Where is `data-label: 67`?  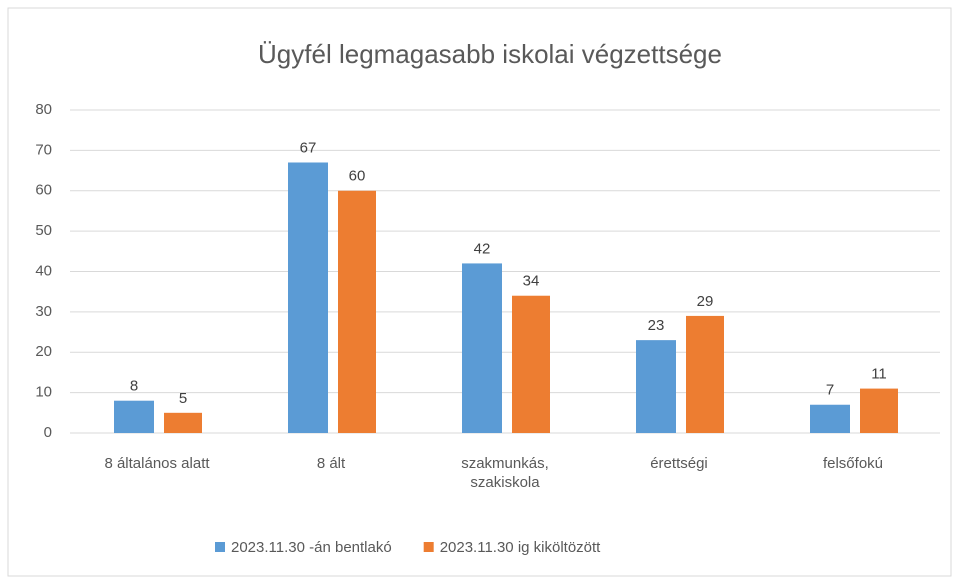
data-label: 67 is located at coordinates (308, 147).